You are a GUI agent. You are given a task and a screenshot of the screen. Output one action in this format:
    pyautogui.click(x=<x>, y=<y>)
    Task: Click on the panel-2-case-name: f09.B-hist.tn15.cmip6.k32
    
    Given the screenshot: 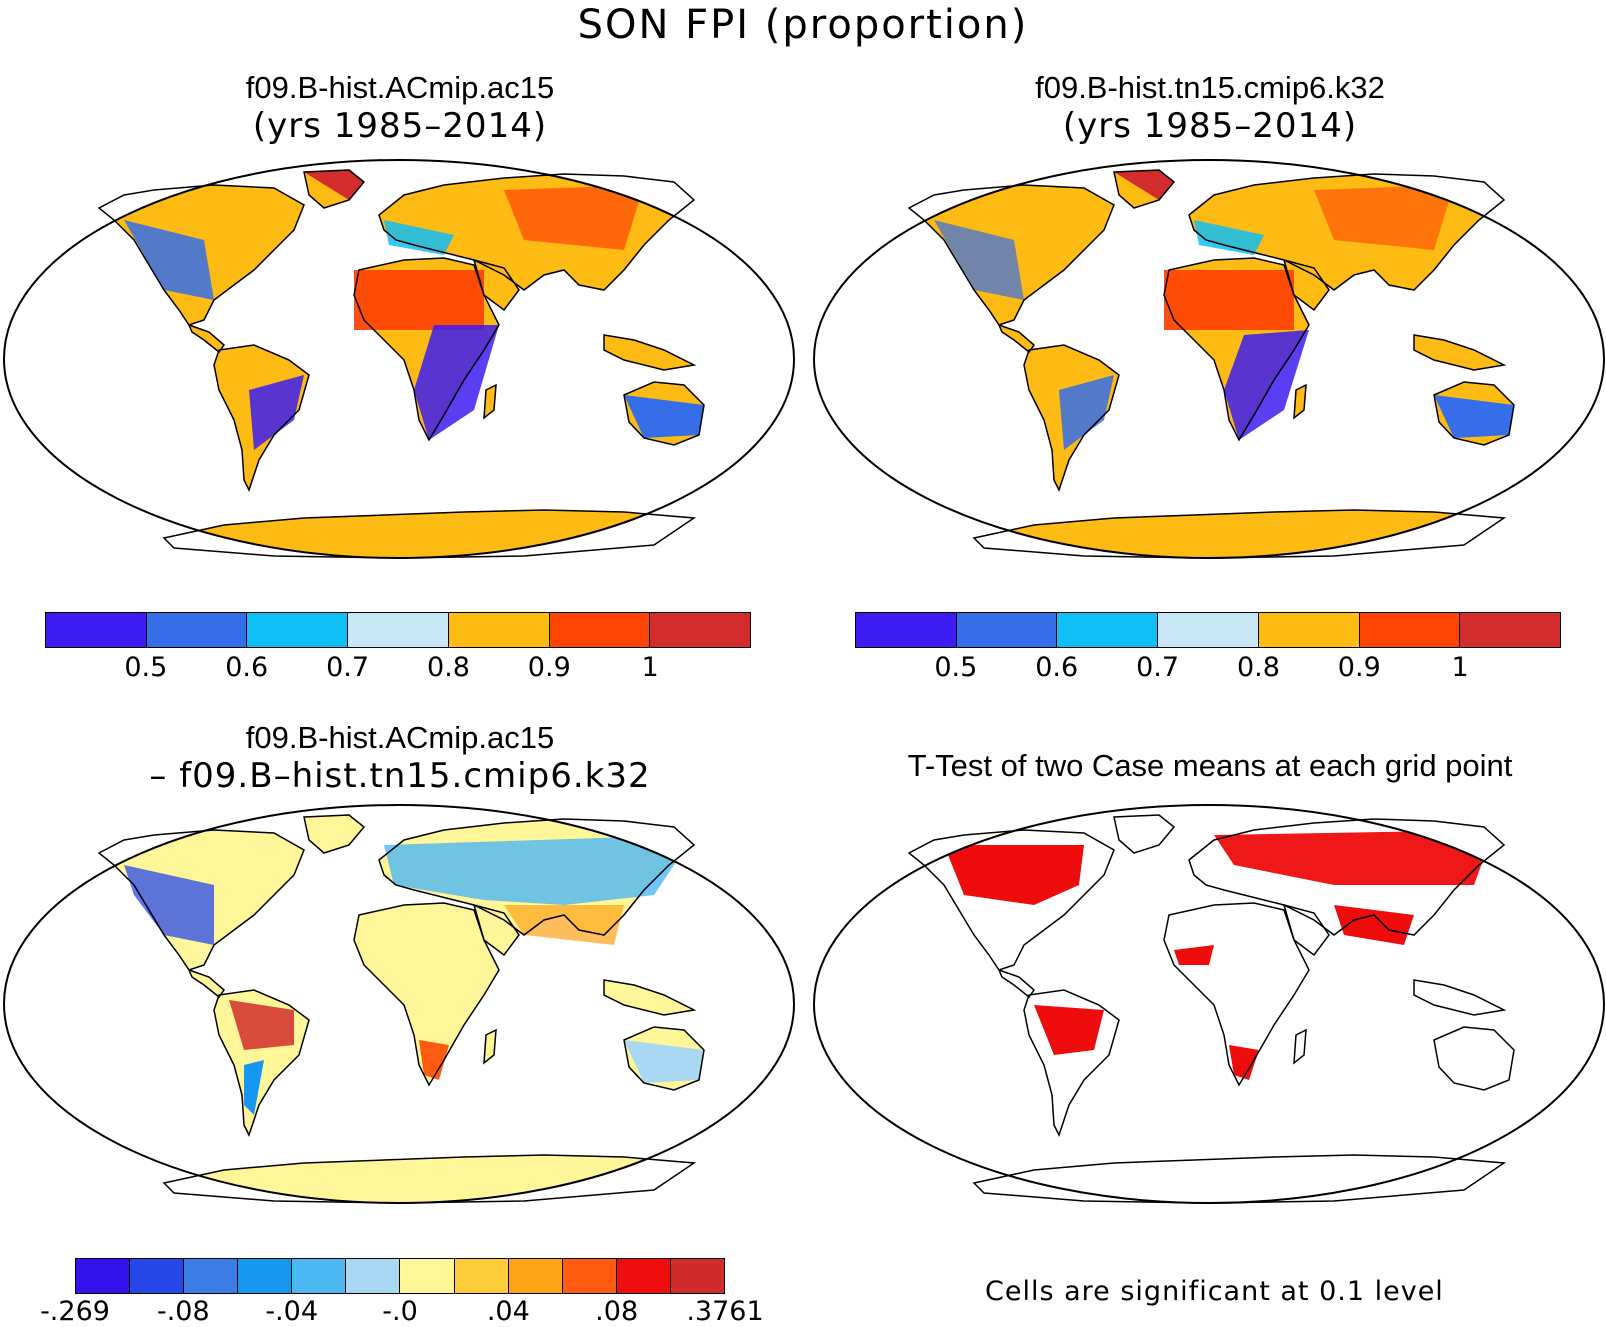 What is the action you would take?
    pyautogui.click(x=1210, y=87)
    